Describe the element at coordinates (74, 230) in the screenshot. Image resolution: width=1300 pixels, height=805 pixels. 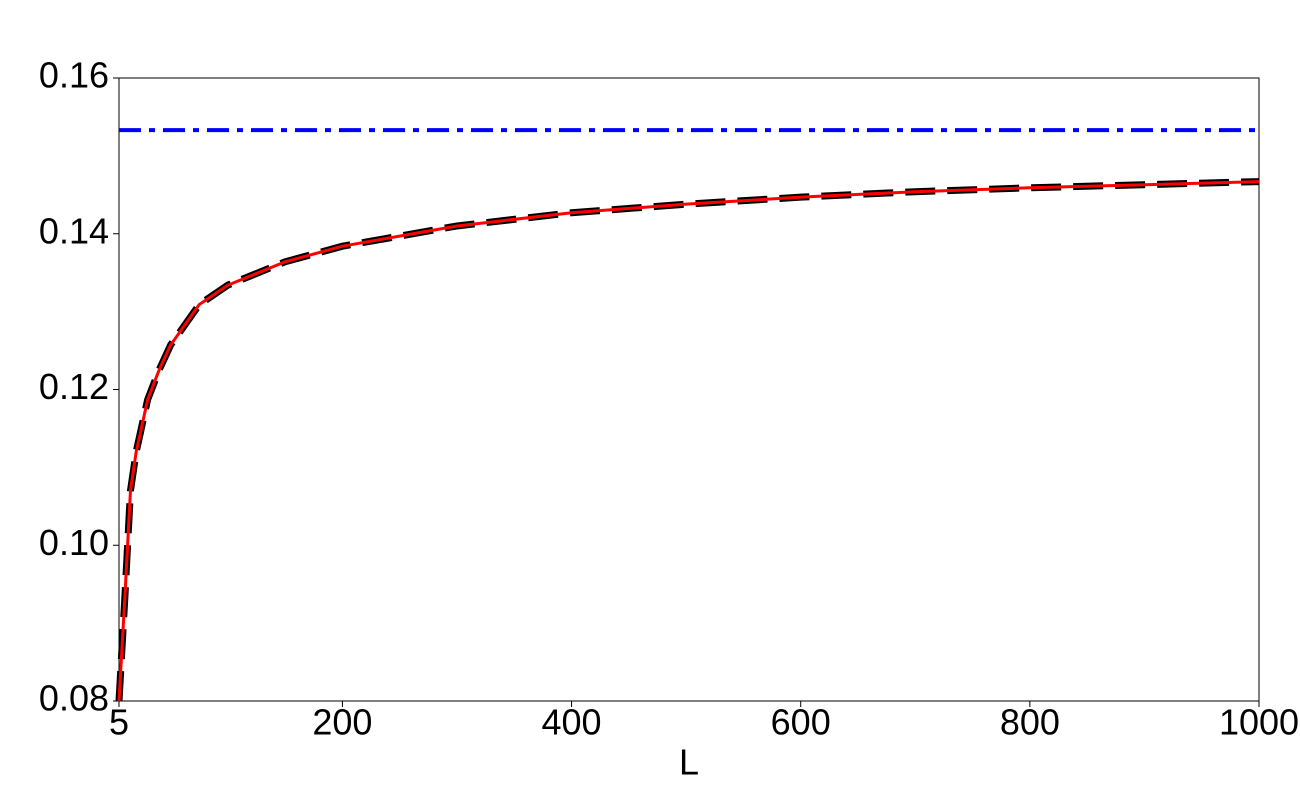
I see `y-tick-label: 0.14` at that location.